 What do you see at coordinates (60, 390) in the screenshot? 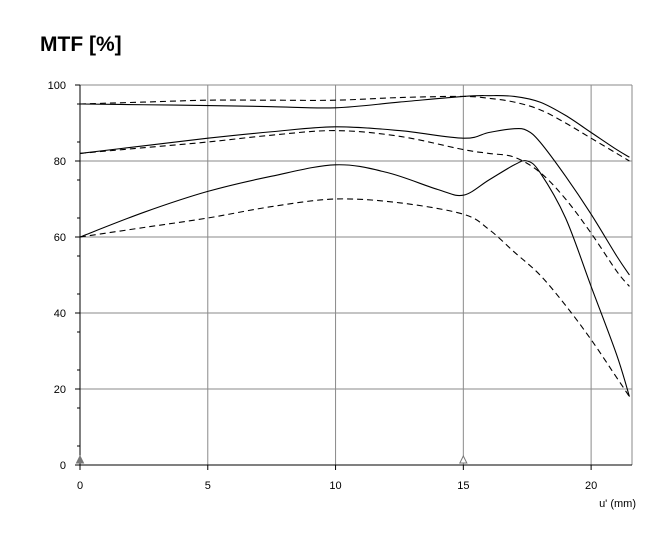
I see `y-tick-label: 20` at bounding box center [60, 390].